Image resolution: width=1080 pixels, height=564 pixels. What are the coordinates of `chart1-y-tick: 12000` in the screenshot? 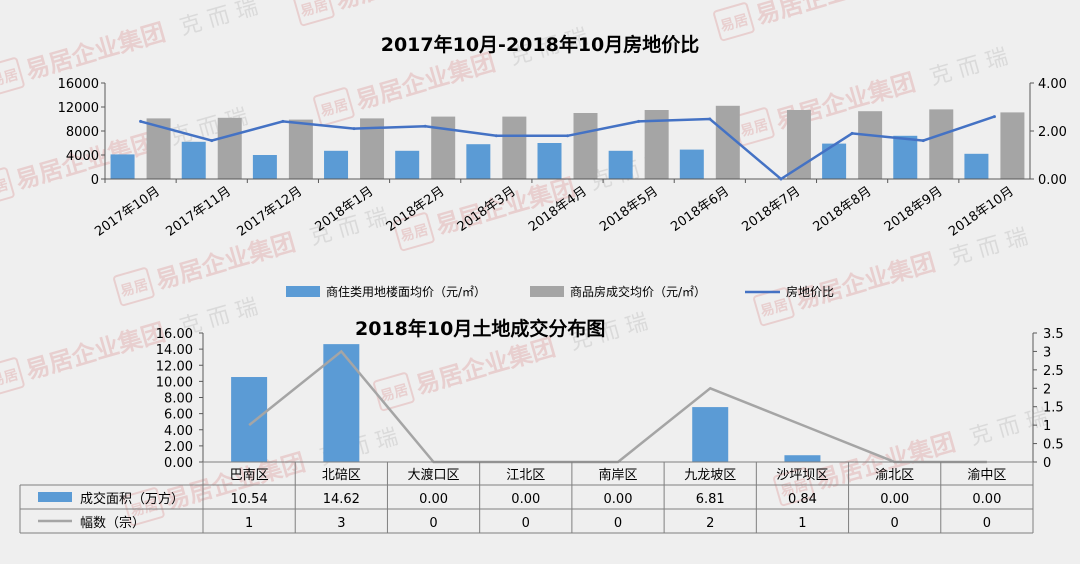 It's located at (78, 108).